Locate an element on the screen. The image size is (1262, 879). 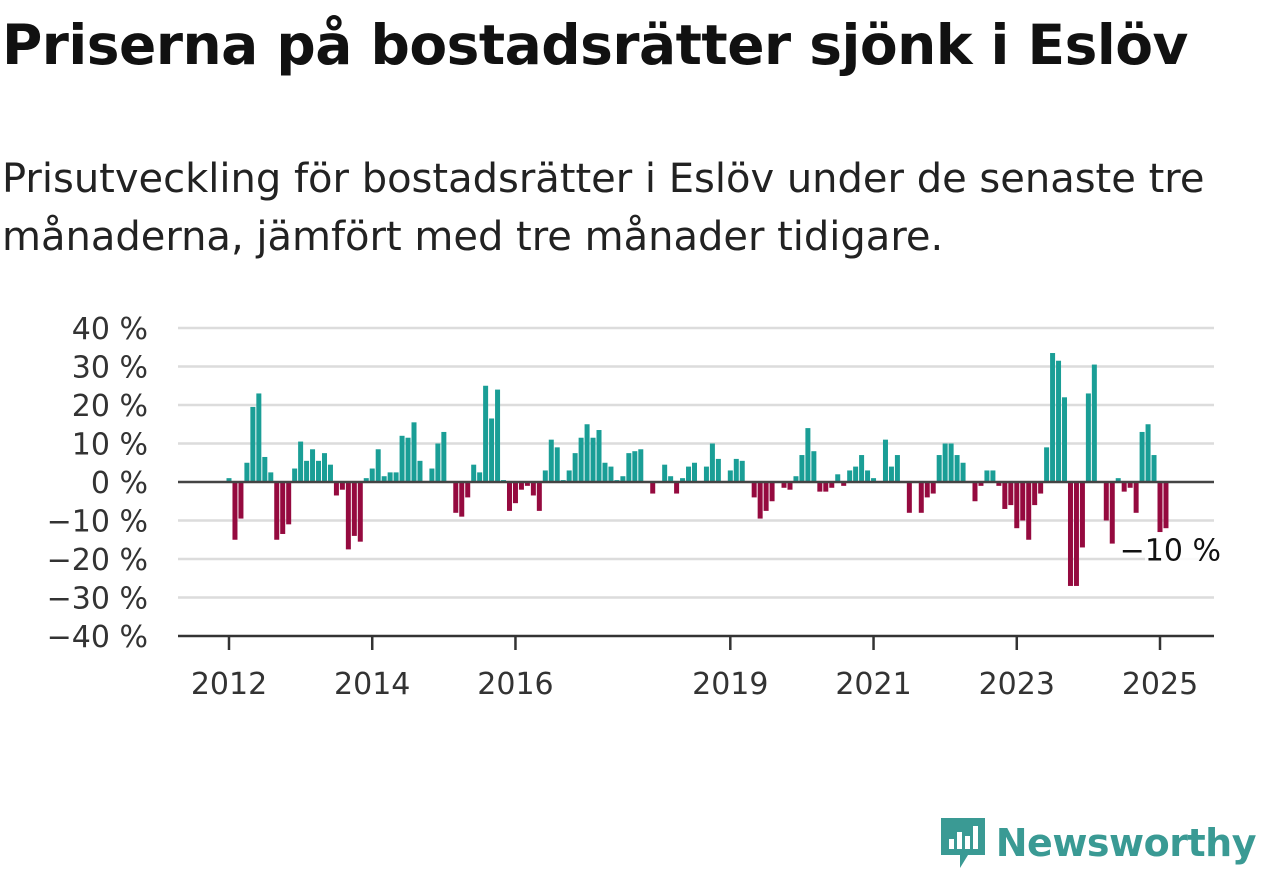
annotation-background is located at coordinates (1195, 550).